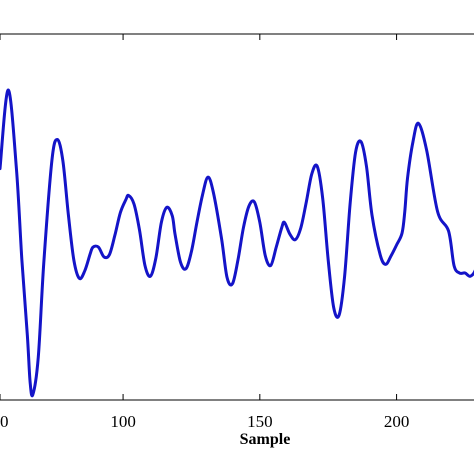 The image size is (474, 474). What do you see at coordinates (397, 421) in the screenshot?
I see `x-tick-label: 200` at bounding box center [397, 421].